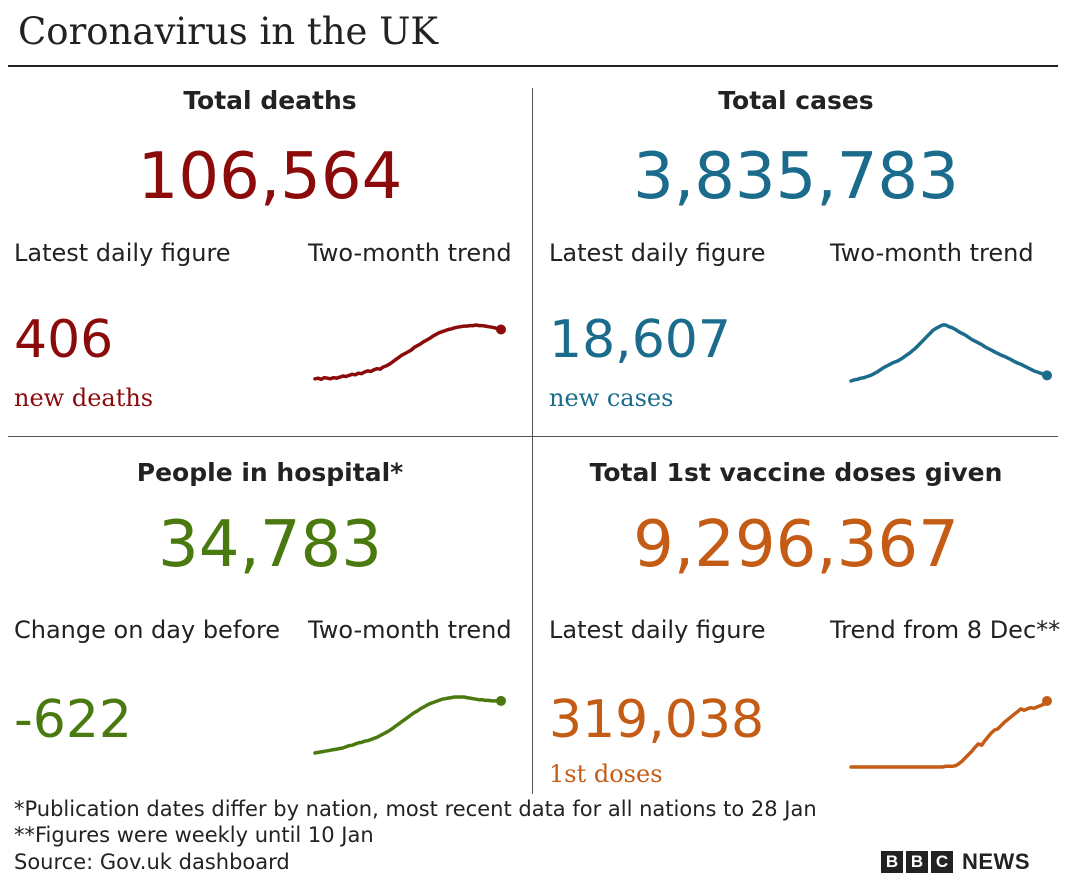  What do you see at coordinates (228, 31) in the screenshot?
I see `chart-title: Coronavirus in the UK` at bounding box center [228, 31].